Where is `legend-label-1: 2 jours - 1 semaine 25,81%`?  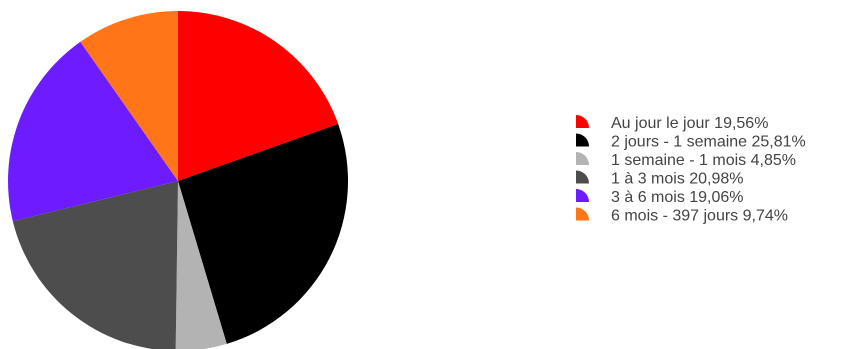 legend-label-1: 2 jours - 1 semaine 25,81% is located at coordinates (708, 142).